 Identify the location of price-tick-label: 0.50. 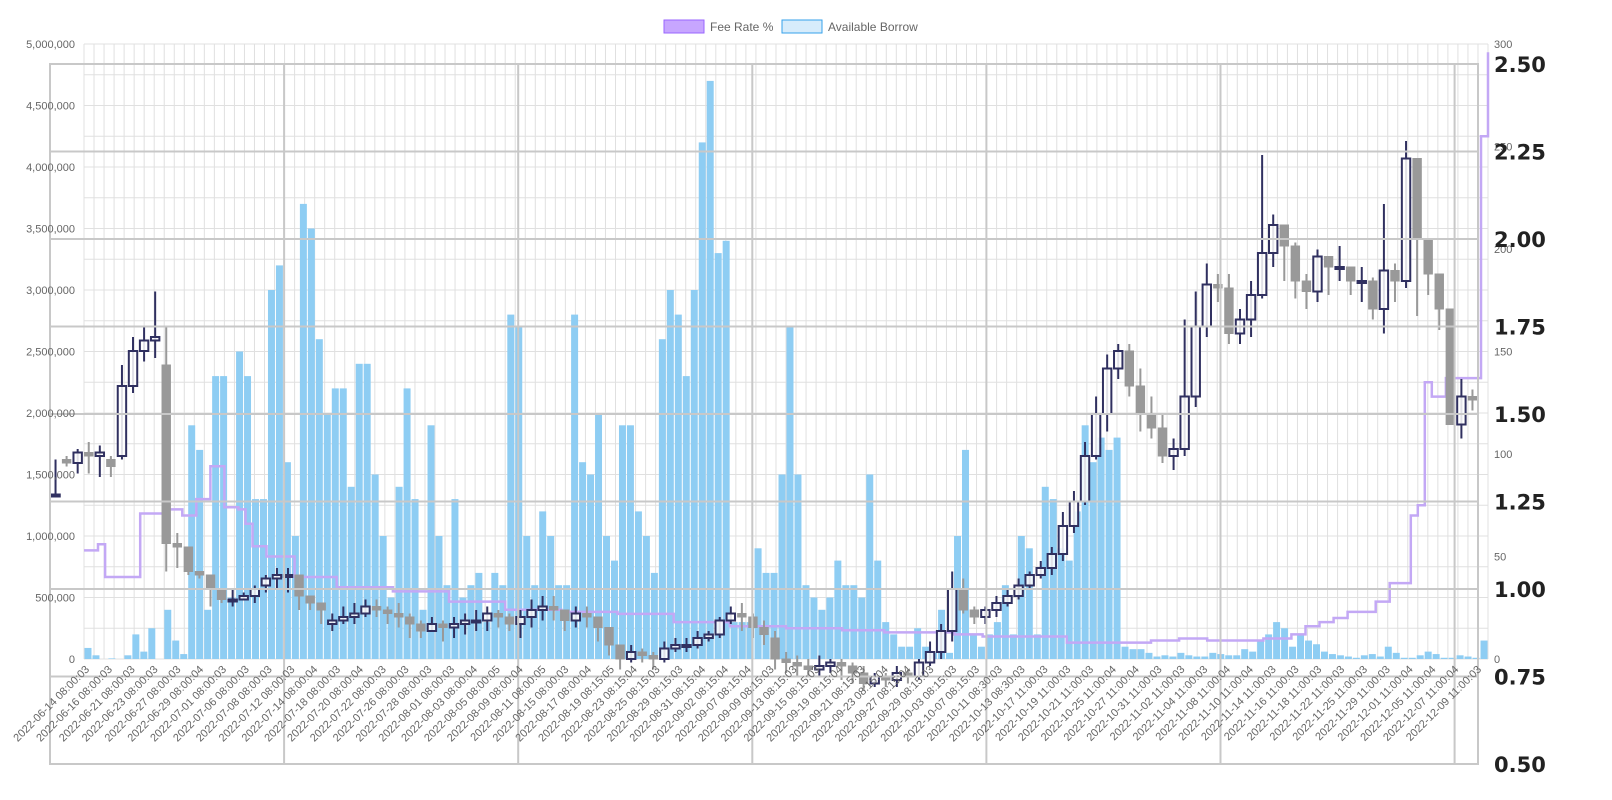
(1520, 765).